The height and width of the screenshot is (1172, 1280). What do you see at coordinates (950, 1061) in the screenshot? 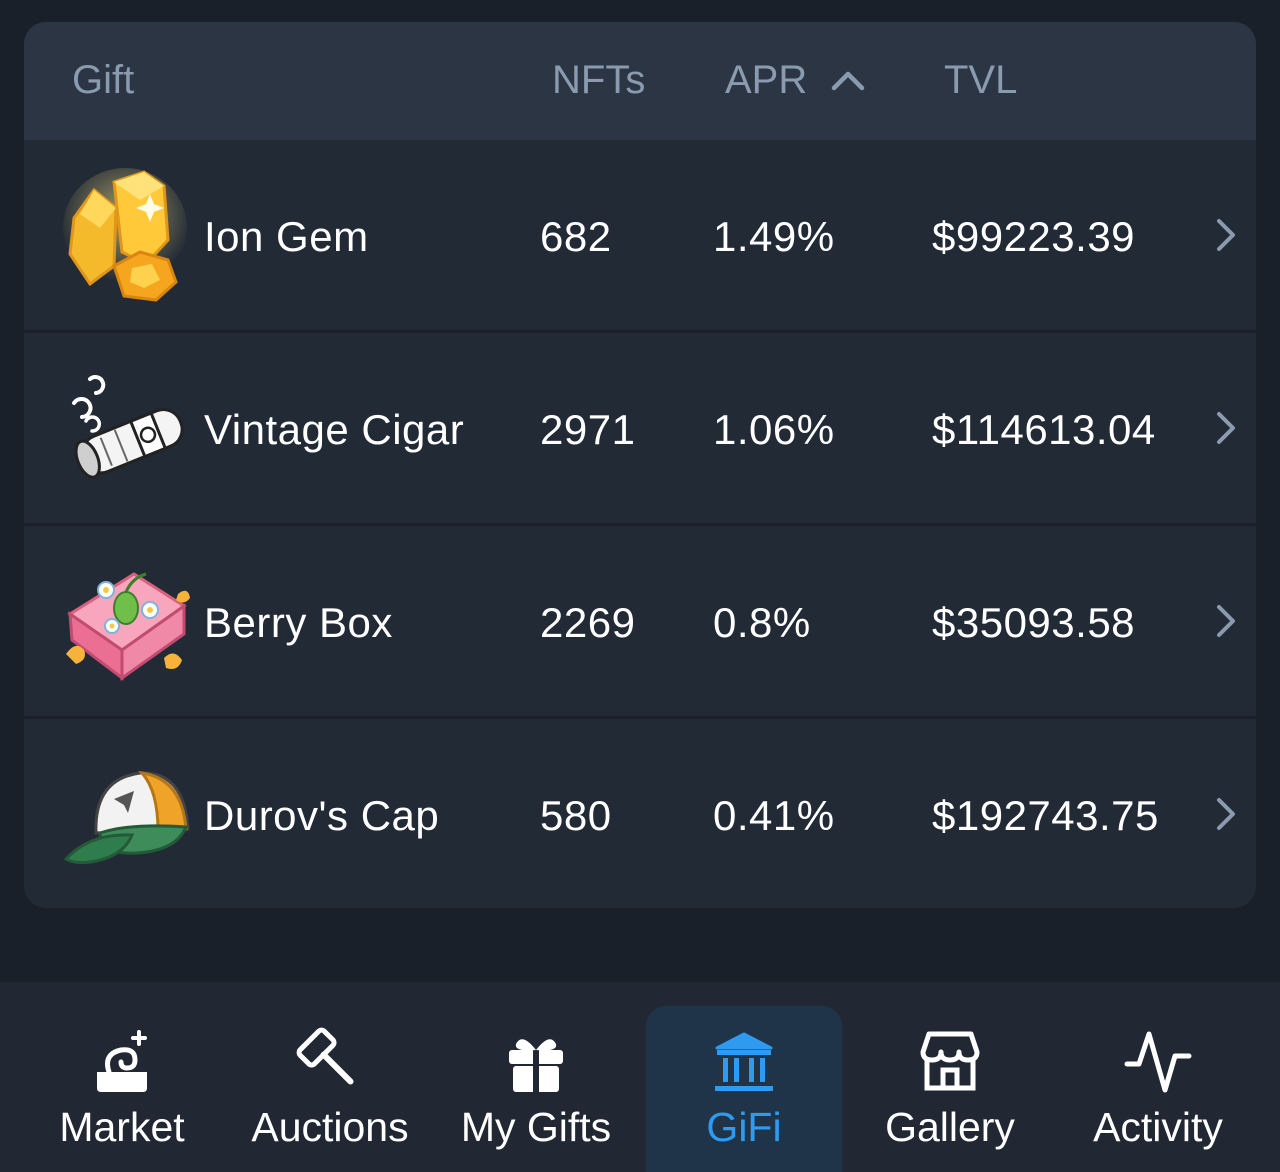
I see `storefront-icon` at bounding box center [950, 1061].